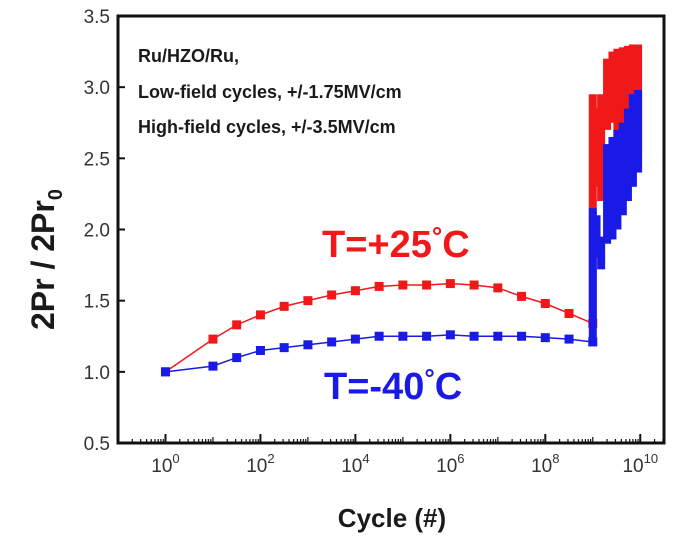  I want to click on x-tick-label: 10⁸, so click(545, 464).